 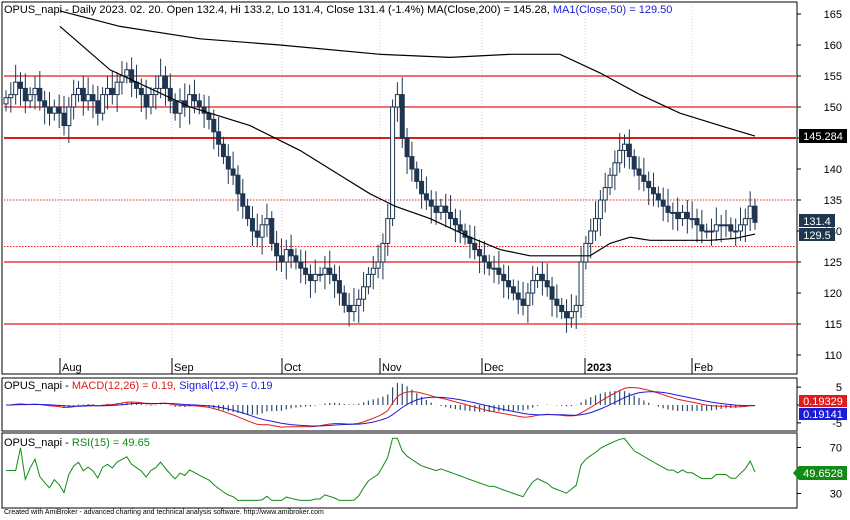 I want to click on price-axis: 110115120125130135140145150155160165, so click(x=819, y=185).